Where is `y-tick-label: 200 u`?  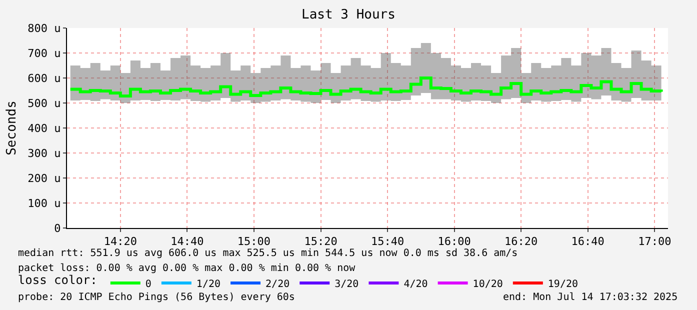
y-tick-label: 200 u is located at coordinates (44, 178).